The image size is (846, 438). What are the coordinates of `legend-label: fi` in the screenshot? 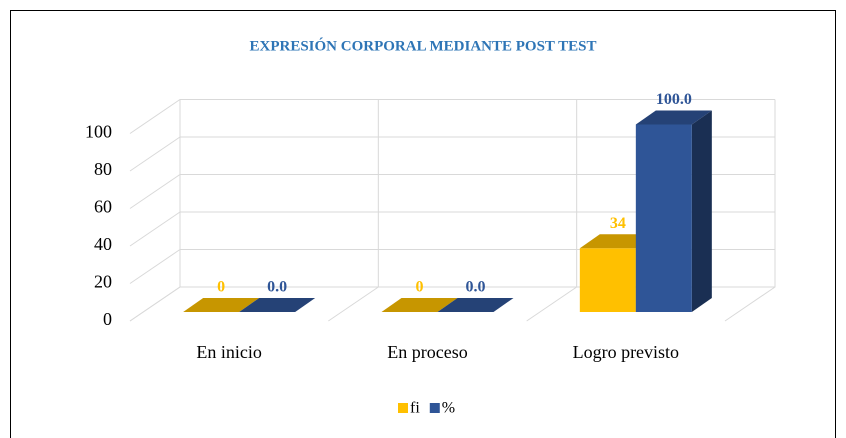 It's located at (415, 408).